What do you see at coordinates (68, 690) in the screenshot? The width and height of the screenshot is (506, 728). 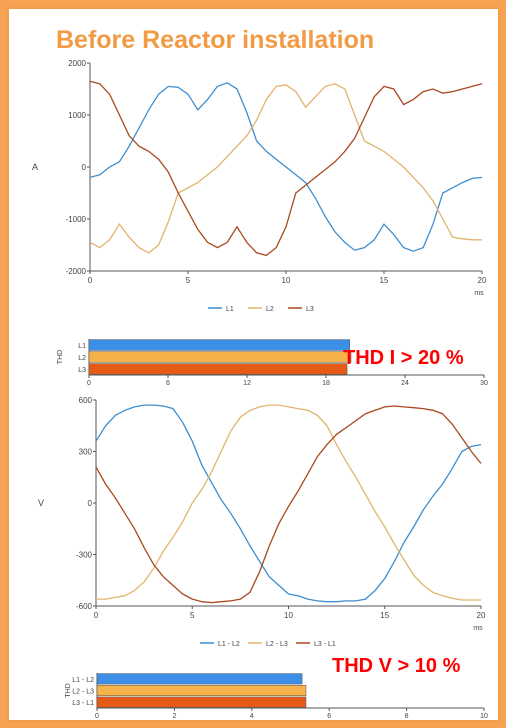 I see `bar-y-axis-label-3: THD` at bounding box center [68, 690].